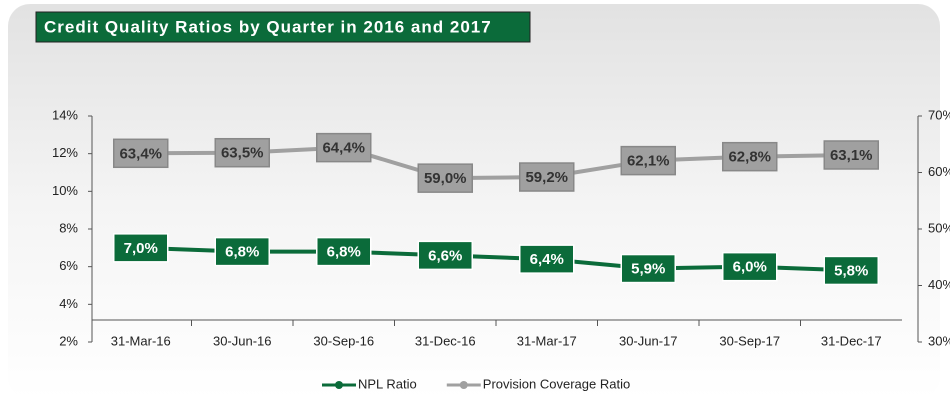  Describe the element at coordinates (68, 340) in the screenshot. I see `y-tick-label: 2%` at that location.